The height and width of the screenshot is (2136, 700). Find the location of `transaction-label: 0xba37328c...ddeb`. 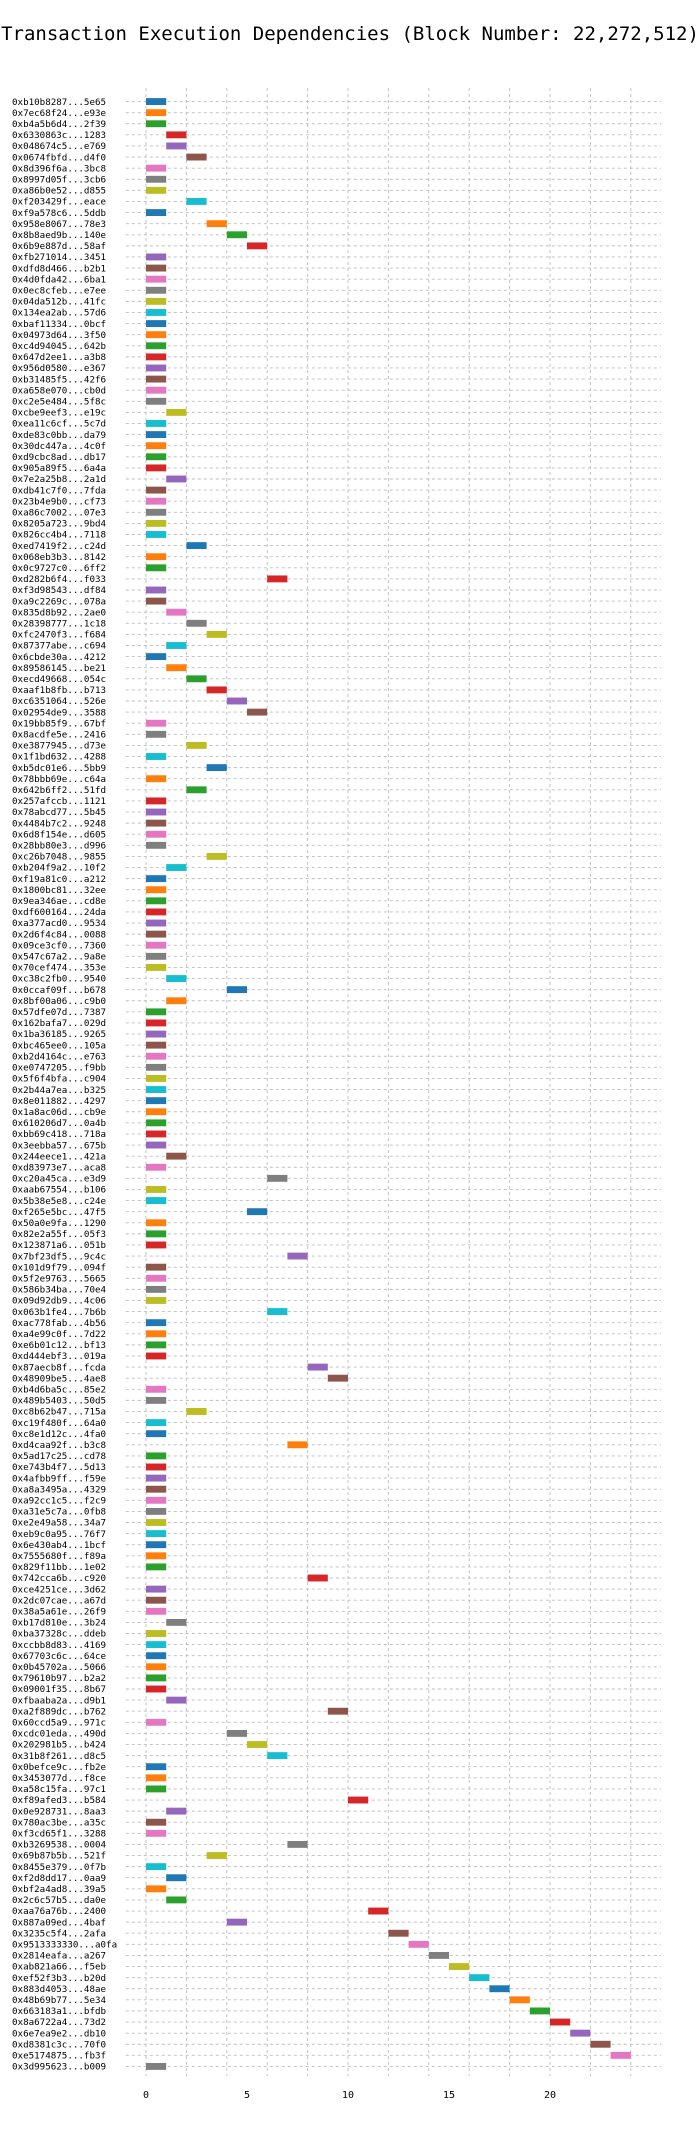

transaction-label: 0xba37328c...ddeb is located at coordinates (59, 1634).